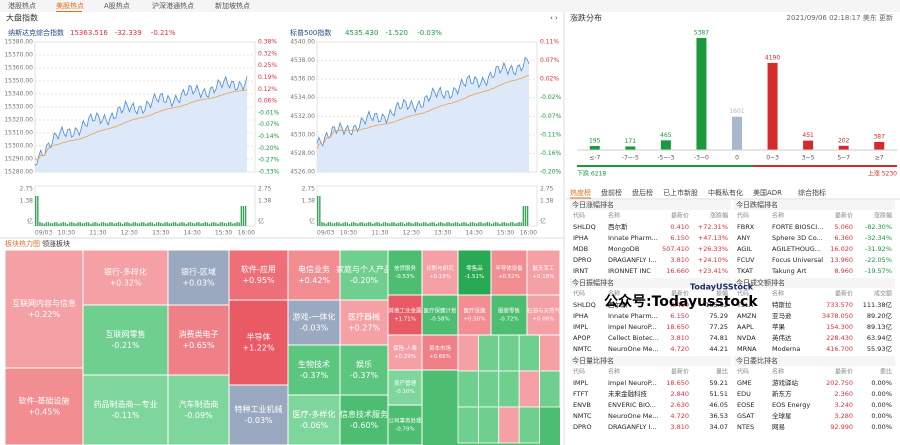 The height and width of the screenshot is (445, 900). What do you see at coordinates (744, 271) in the screenshot?
I see `table-cell: TKAT` at bounding box center [744, 271].